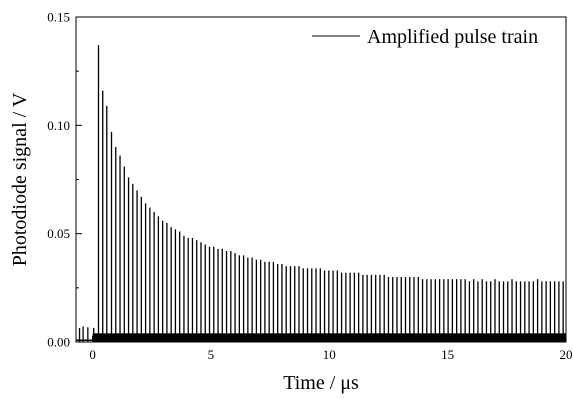  Describe the element at coordinates (58, 125) in the screenshot. I see `y-tick-label: 0.10` at that location.